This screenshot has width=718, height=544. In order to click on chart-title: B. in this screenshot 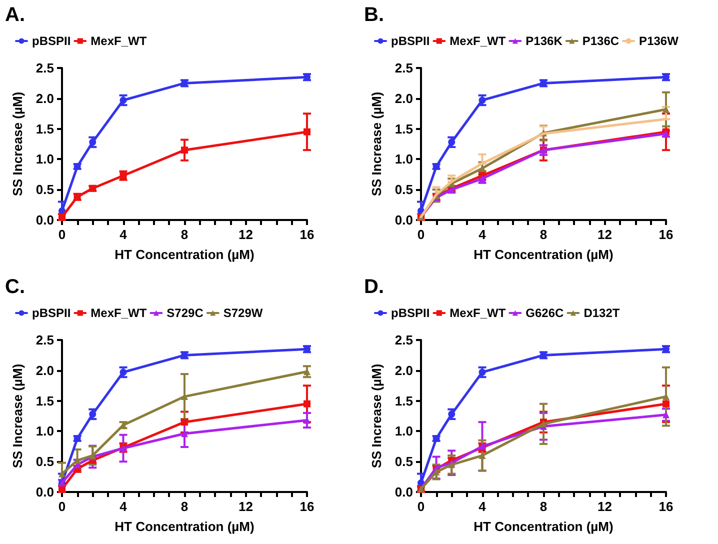, I will do `click(374, 15)`.